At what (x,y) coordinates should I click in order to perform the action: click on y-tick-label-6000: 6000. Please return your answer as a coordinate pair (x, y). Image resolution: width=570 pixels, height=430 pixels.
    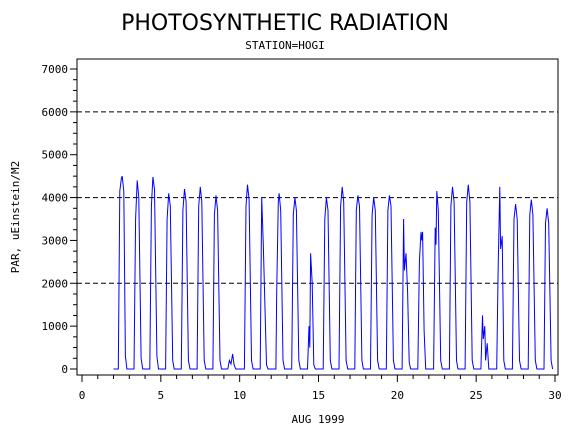
    Looking at the image, I should click on (55, 112).